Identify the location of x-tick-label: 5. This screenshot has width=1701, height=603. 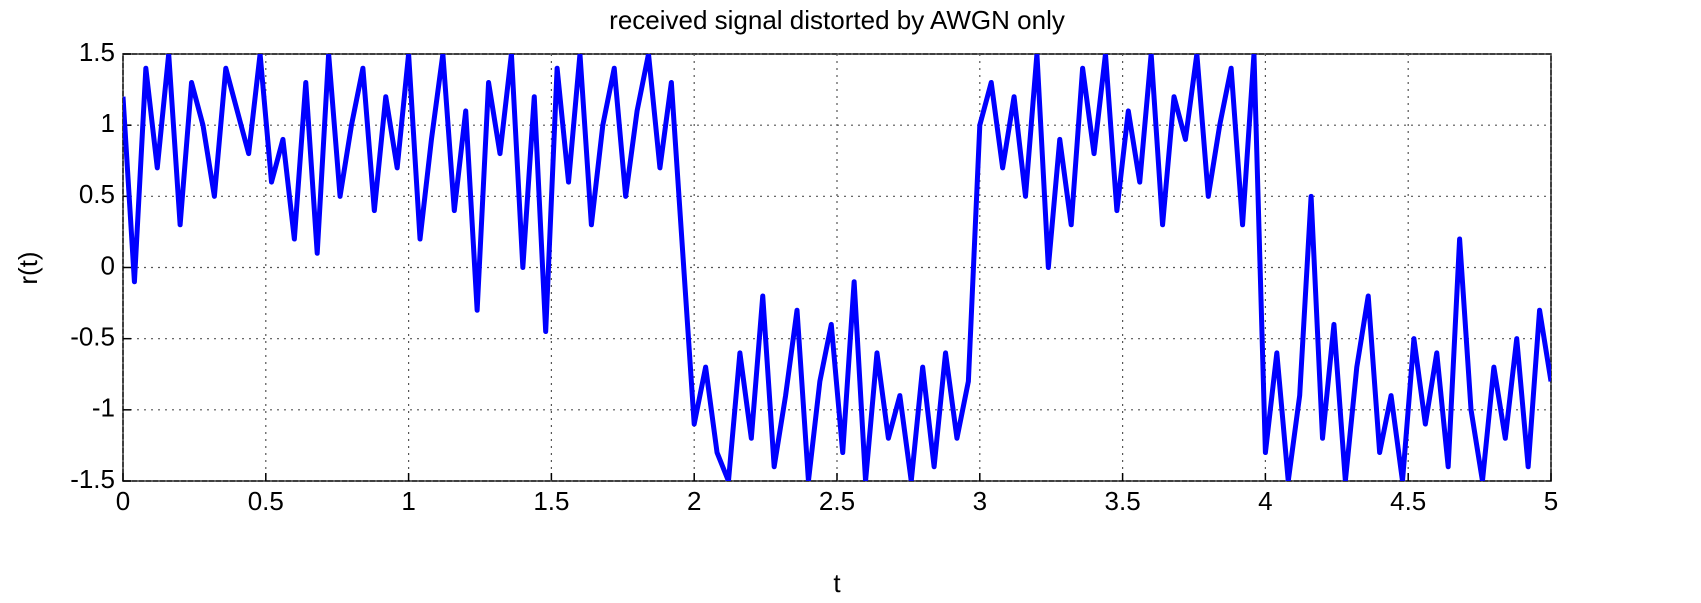
(1551, 501).